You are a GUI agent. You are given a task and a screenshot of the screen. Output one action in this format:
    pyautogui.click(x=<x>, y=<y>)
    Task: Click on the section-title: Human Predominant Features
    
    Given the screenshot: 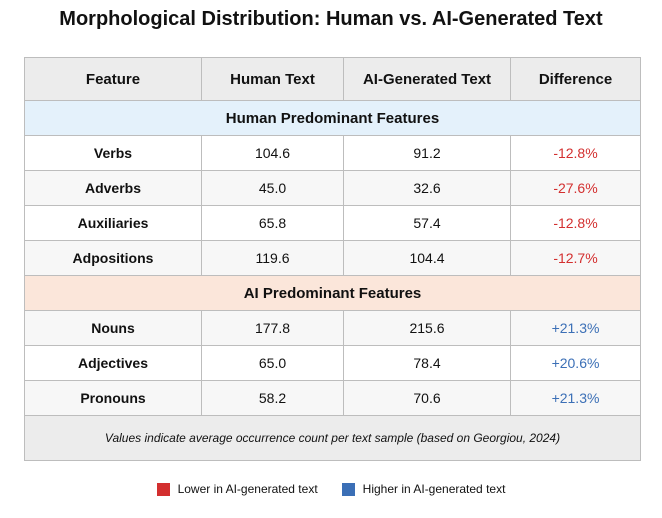 What is the action you would take?
    pyautogui.click(x=332, y=118)
    